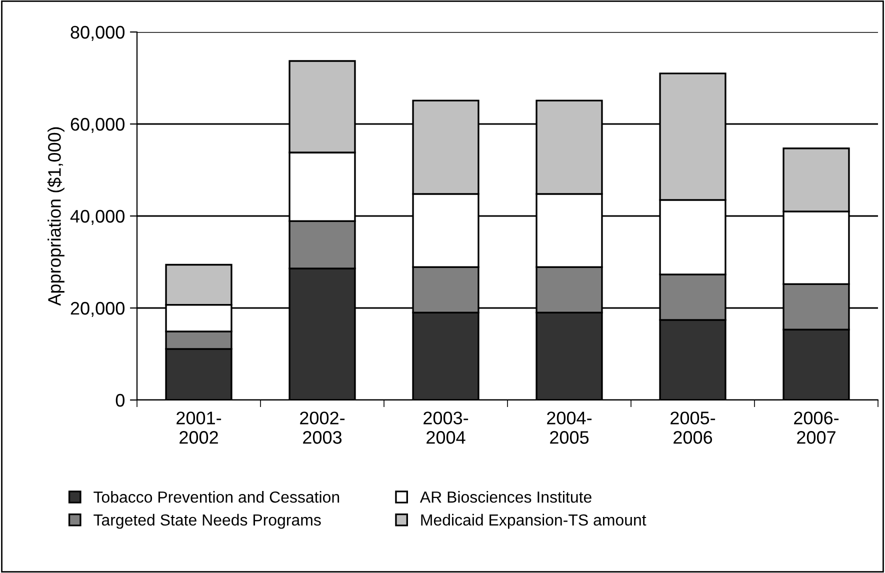  I want to click on y-tick-label: 80,000, so click(97, 33).